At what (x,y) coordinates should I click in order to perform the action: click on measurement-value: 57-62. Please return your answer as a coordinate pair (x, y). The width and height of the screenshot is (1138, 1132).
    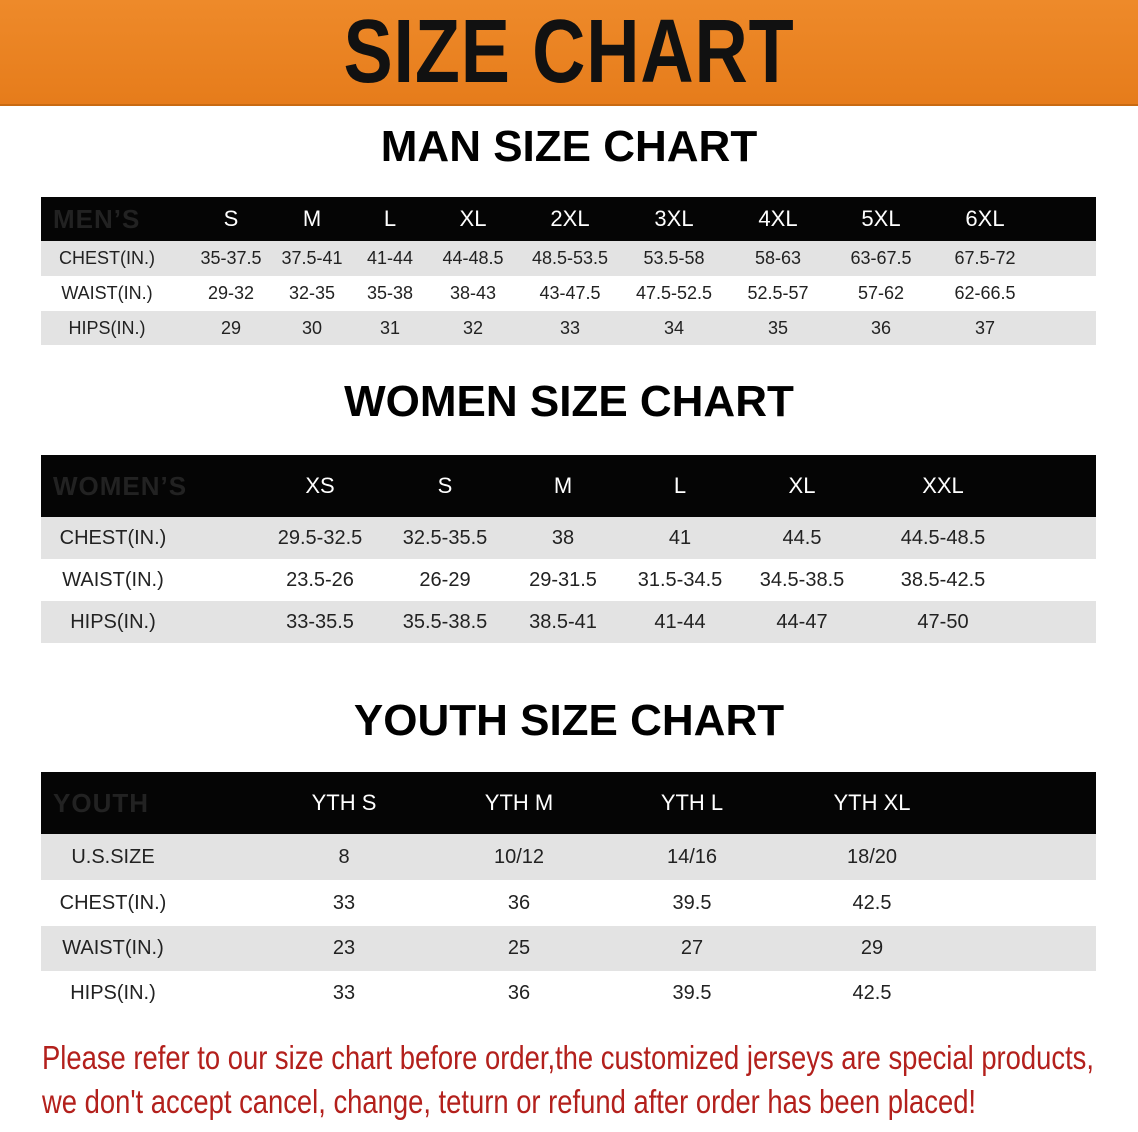
    Looking at the image, I should click on (881, 293).